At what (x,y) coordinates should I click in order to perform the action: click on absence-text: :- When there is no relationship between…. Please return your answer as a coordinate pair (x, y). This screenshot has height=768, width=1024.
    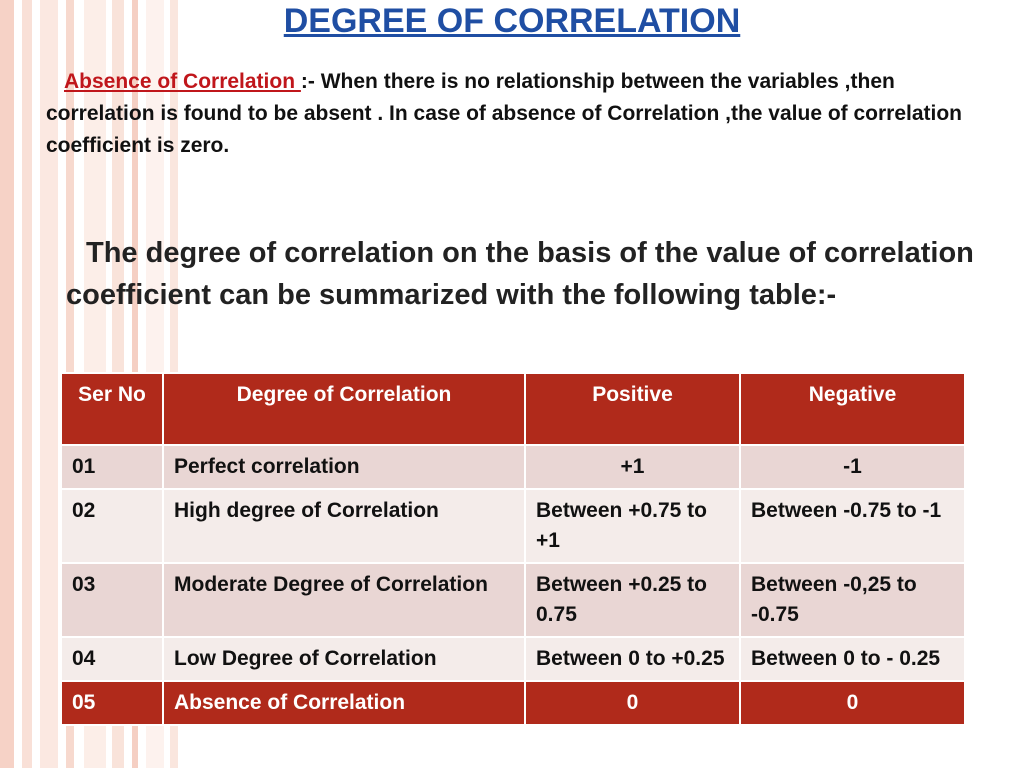
    Looking at the image, I should click on (504, 113).